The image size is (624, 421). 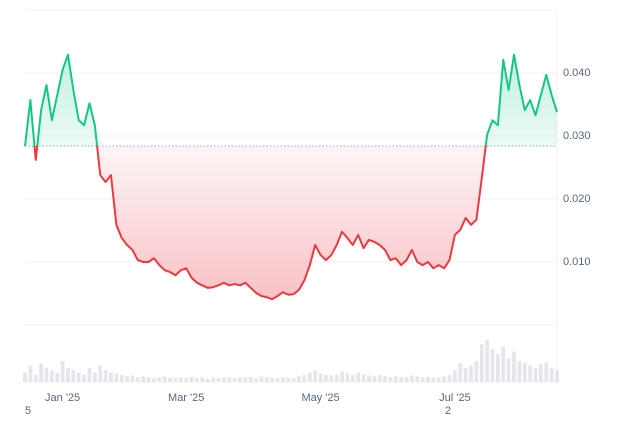 What do you see at coordinates (28, 410) in the screenshot?
I see `cut-label: 5` at bounding box center [28, 410].